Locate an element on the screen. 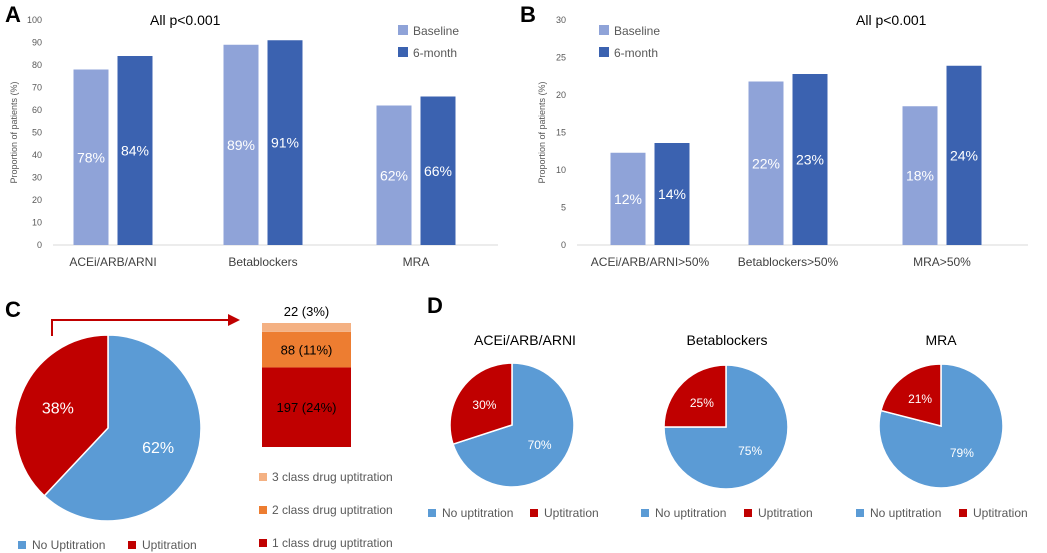 Image resolution: width=1047 pixels, height=553 pixels. pie-title: Betablockers is located at coordinates (727, 340).